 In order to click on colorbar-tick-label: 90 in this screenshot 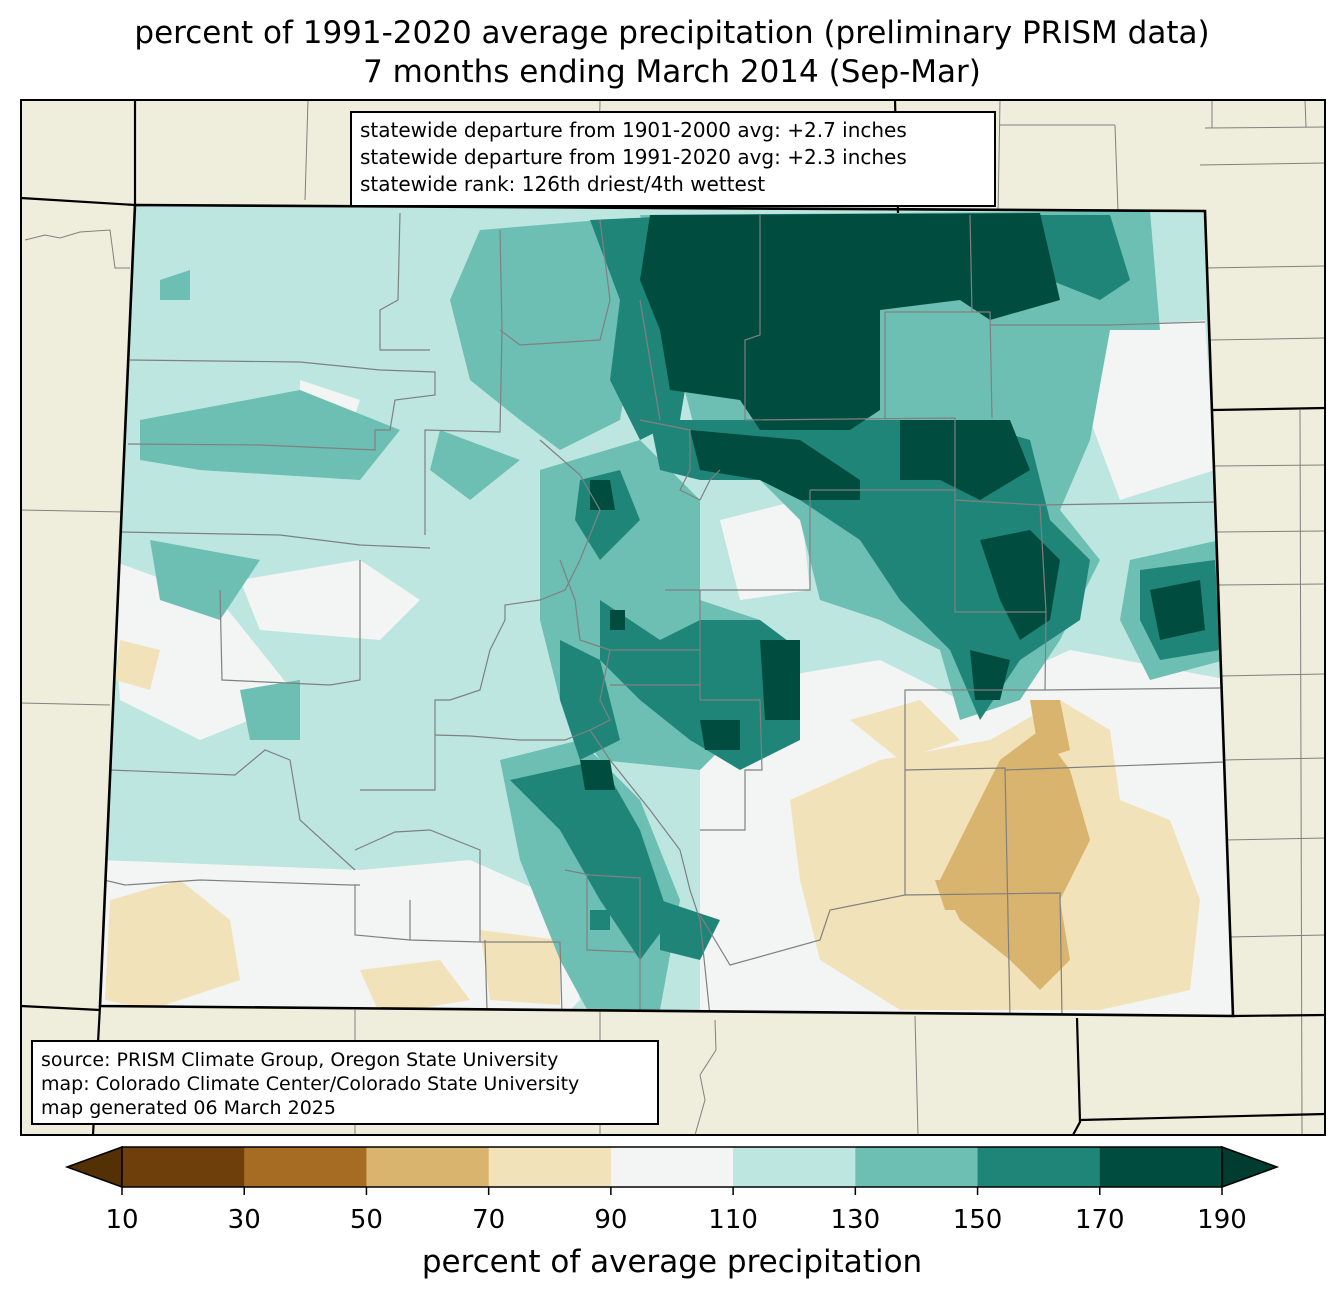, I will do `click(611, 1220)`.